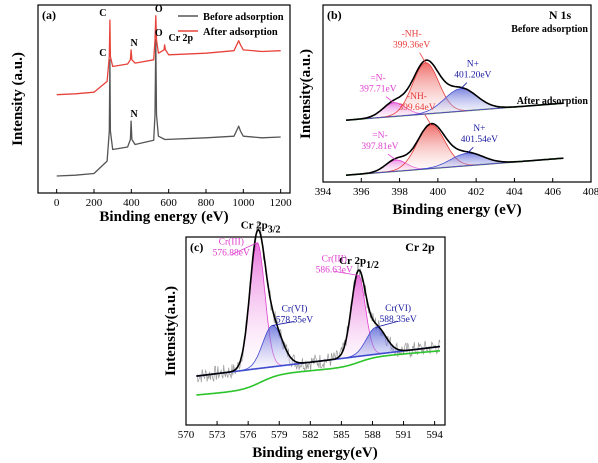  I want to click on panel-a-x-tick-label: 1200, so click(281, 203).